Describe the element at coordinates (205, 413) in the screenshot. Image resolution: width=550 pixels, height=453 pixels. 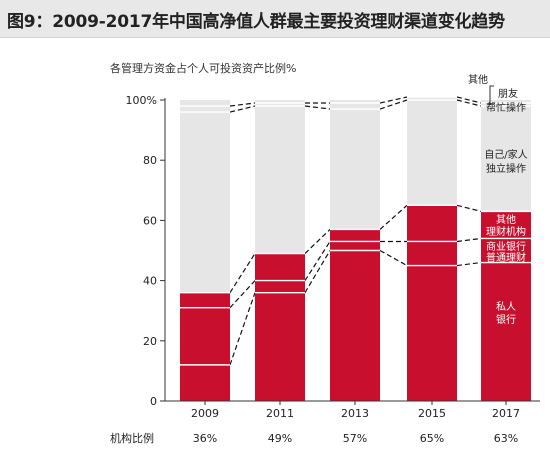
I see `x-tick-label-2009: 2009` at that location.